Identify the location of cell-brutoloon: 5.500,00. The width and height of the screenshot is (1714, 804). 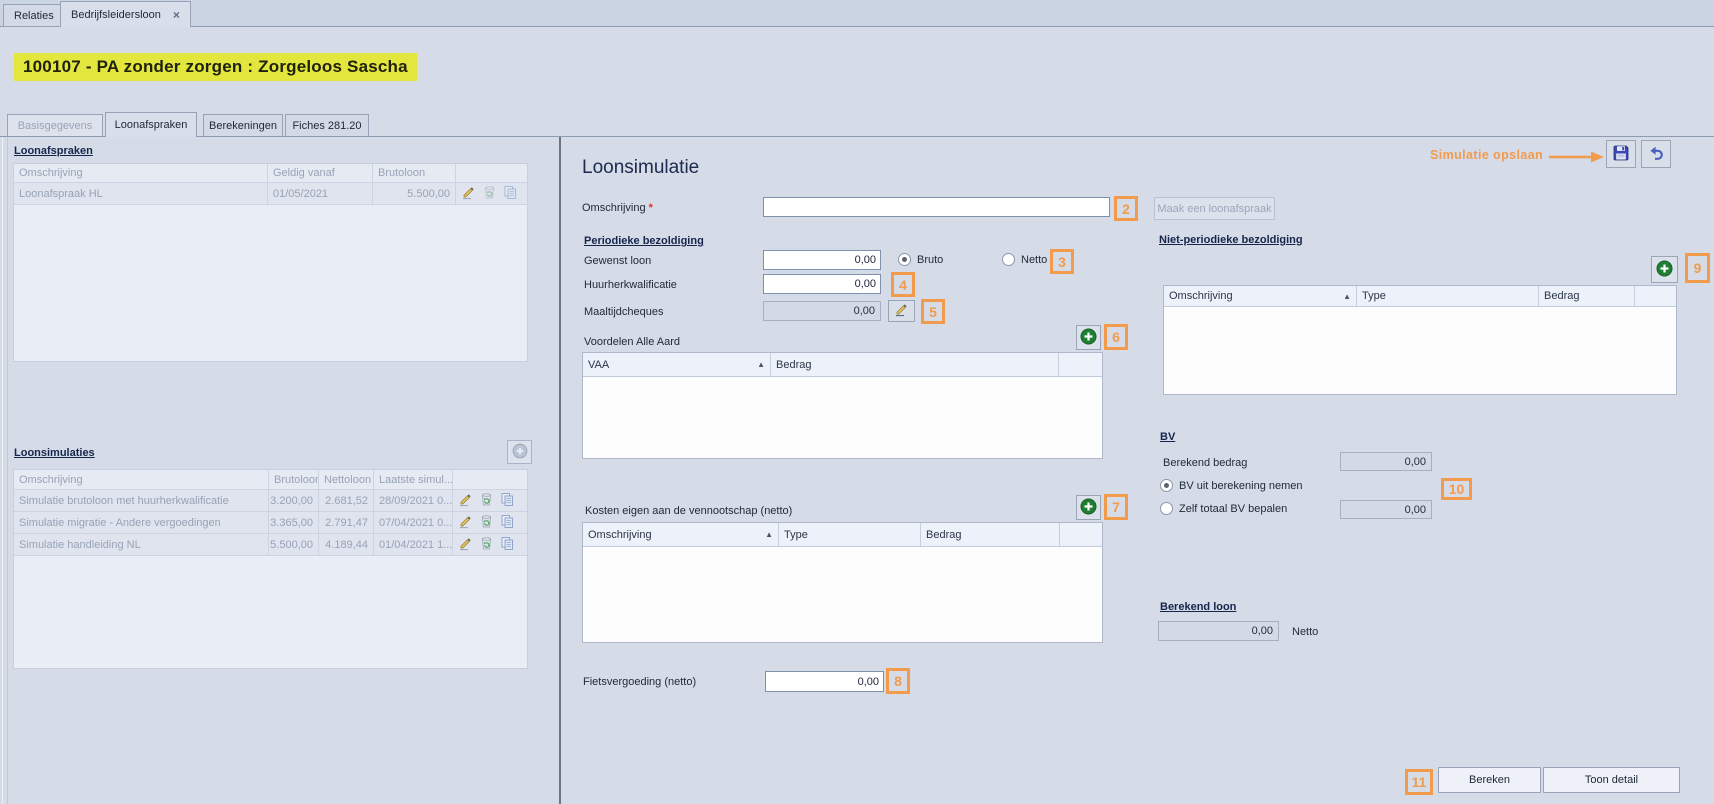
(294, 544).